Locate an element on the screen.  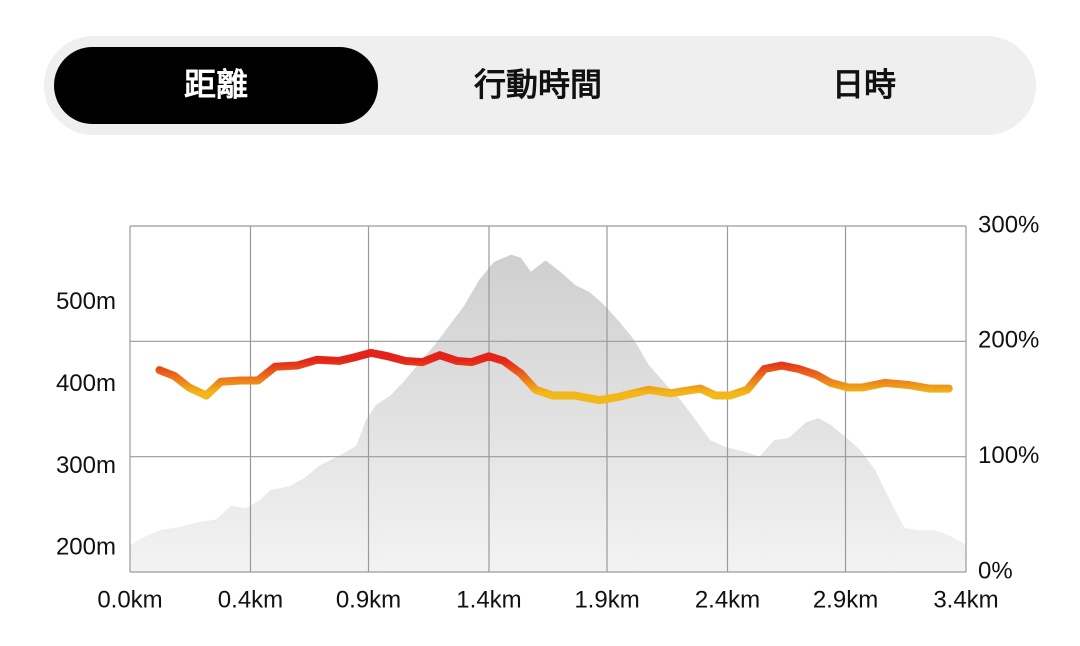
x-tick-label: 0.9km is located at coordinates (368, 599).